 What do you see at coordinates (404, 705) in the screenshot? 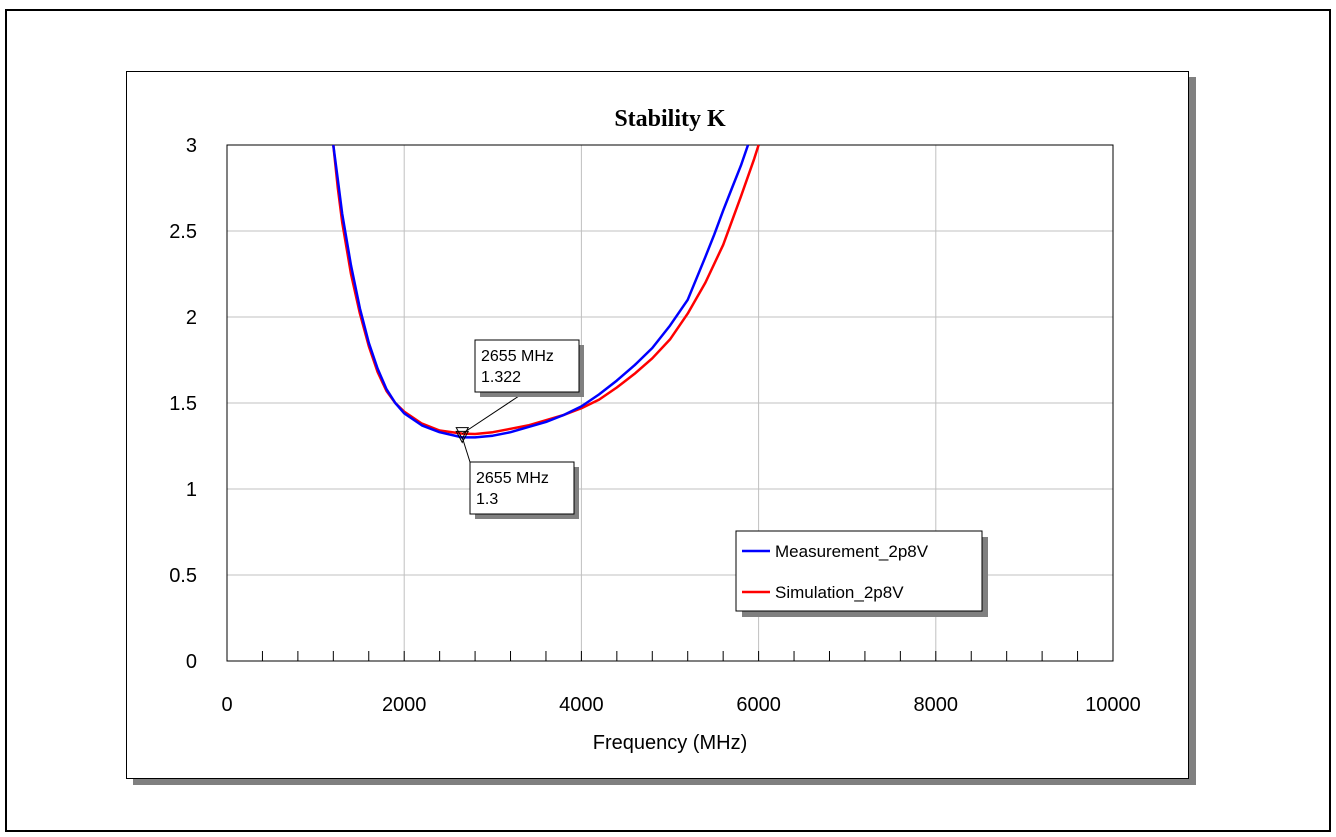
I see `x-tick-label: 2000` at bounding box center [404, 705].